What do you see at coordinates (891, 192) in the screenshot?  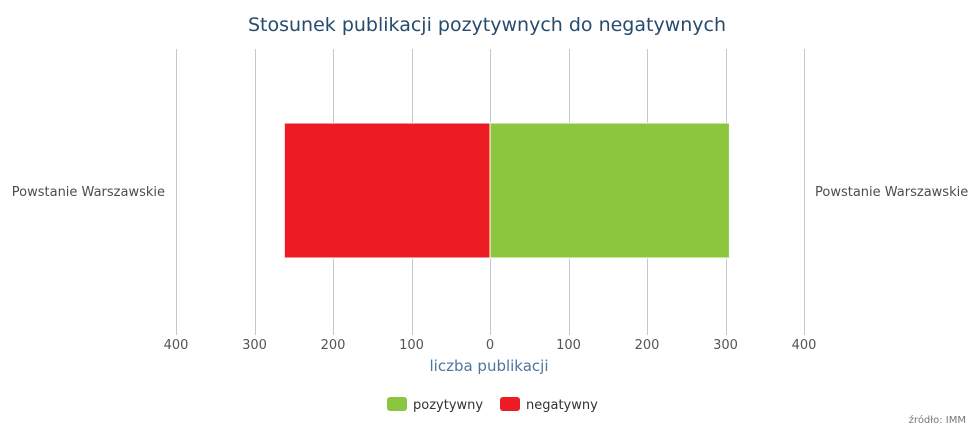 I see `category-label-right: Powstanie Warszawskie` at bounding box center [891, 192].